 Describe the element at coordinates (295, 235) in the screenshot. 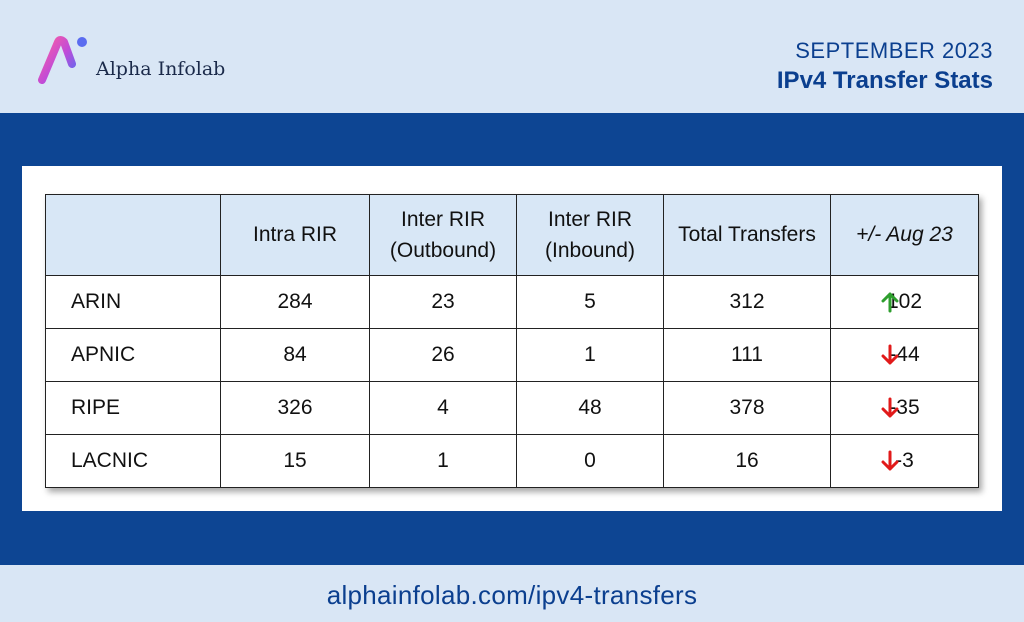

I see `column-header-intra-rir: Intra RIR` at that location.